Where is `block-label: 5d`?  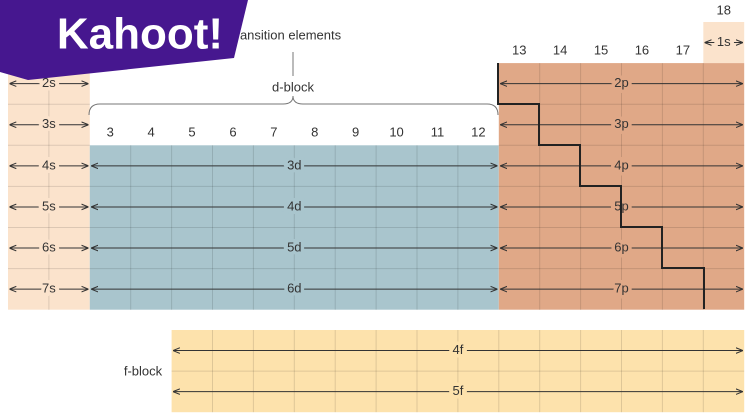 block-label: 5d is located at coordinates (294, 246).